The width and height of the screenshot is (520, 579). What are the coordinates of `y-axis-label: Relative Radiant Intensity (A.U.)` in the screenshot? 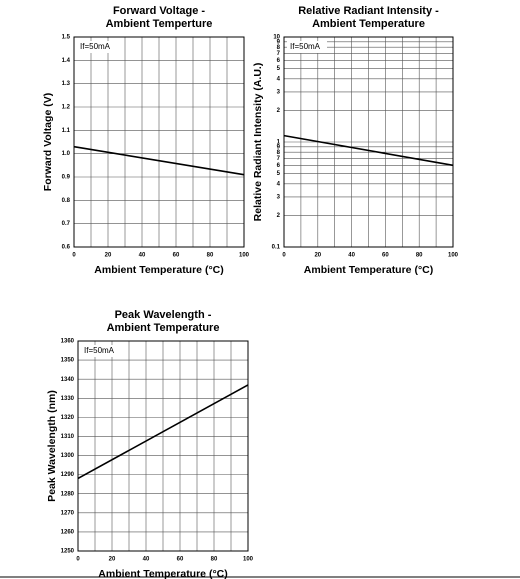 It's located at (258, 142).